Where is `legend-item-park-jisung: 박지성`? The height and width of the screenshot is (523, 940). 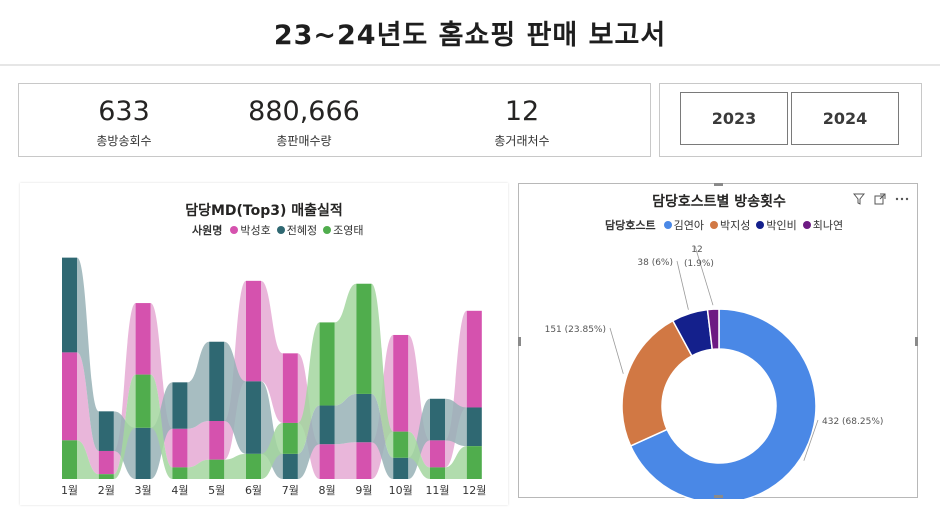
legend-item-park-jisung: 박지성 is located at coordinates (730, 225).